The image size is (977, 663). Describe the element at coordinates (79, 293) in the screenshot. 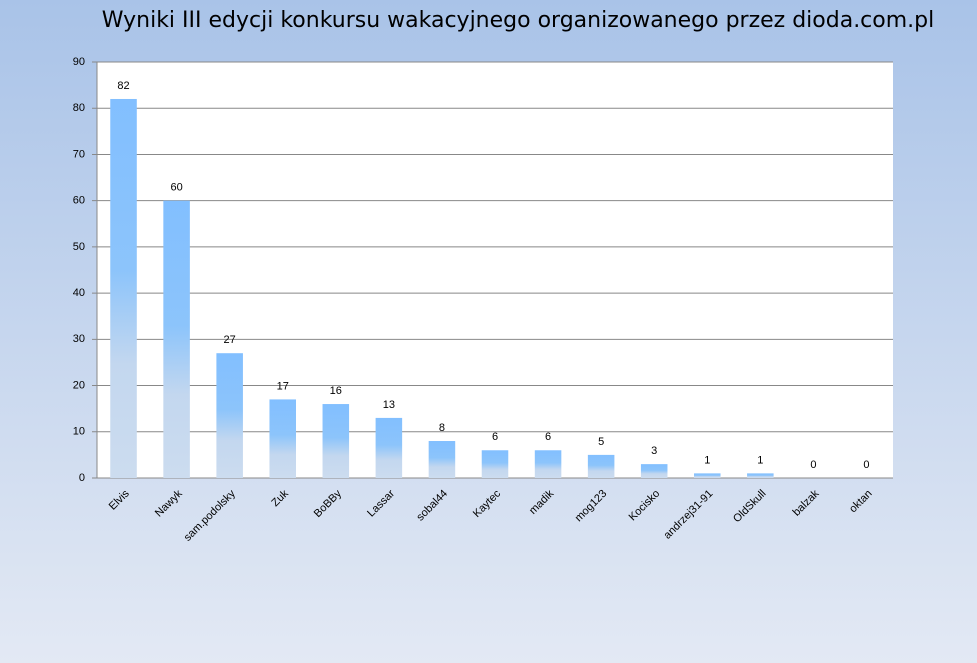

I see `y-tick-label: 40` at that location.